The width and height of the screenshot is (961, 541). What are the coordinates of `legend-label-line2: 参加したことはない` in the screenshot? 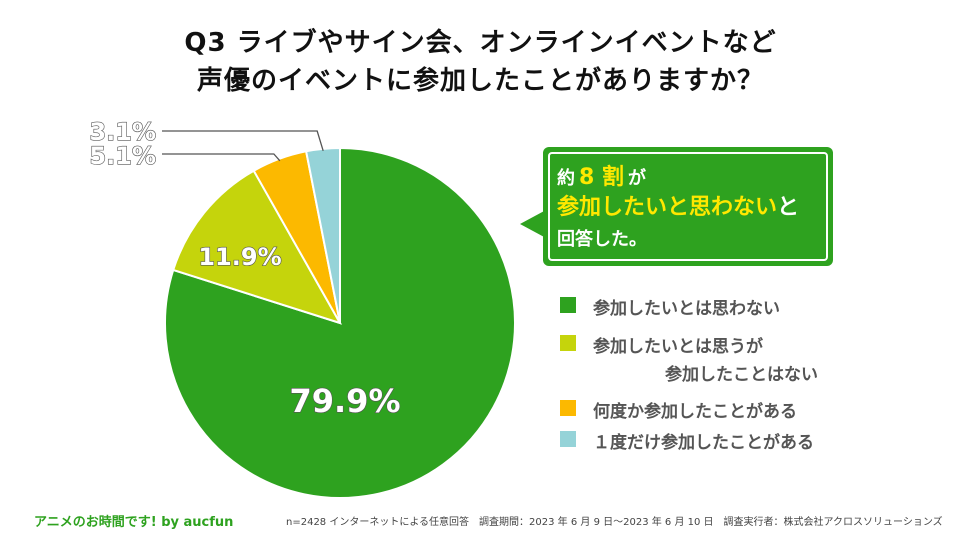 It's located at (741, 375).